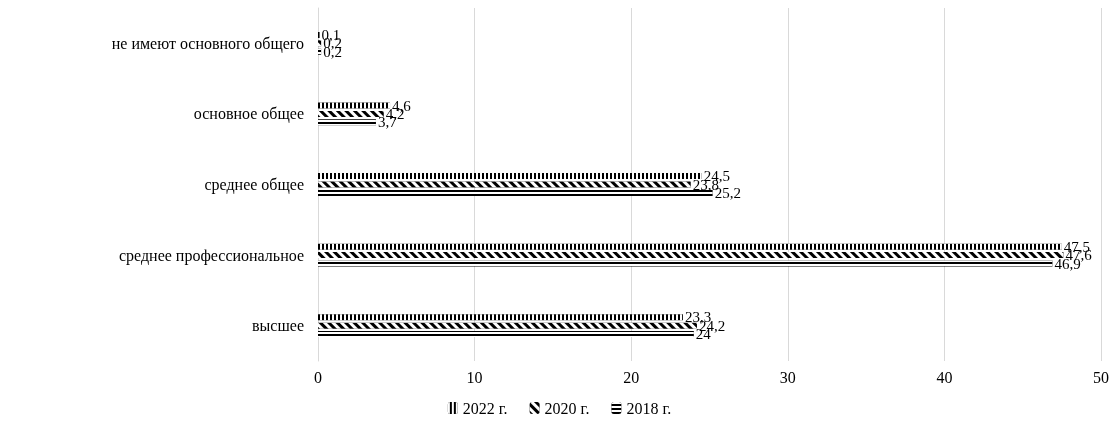 The height and width of the screenshot is (421, 1119). I want to click on legend-label: 2018 г., so click(649, 408).